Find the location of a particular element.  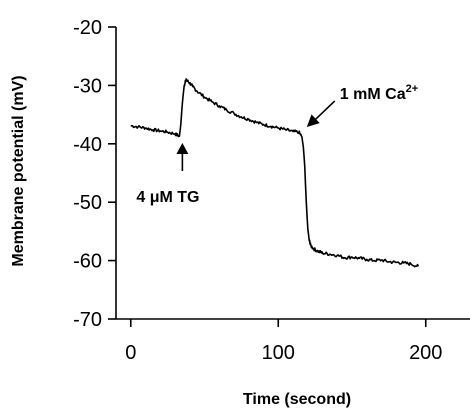

annotation-ca-label: 1 mM Ca2+ is located at coordinates (379, 93).